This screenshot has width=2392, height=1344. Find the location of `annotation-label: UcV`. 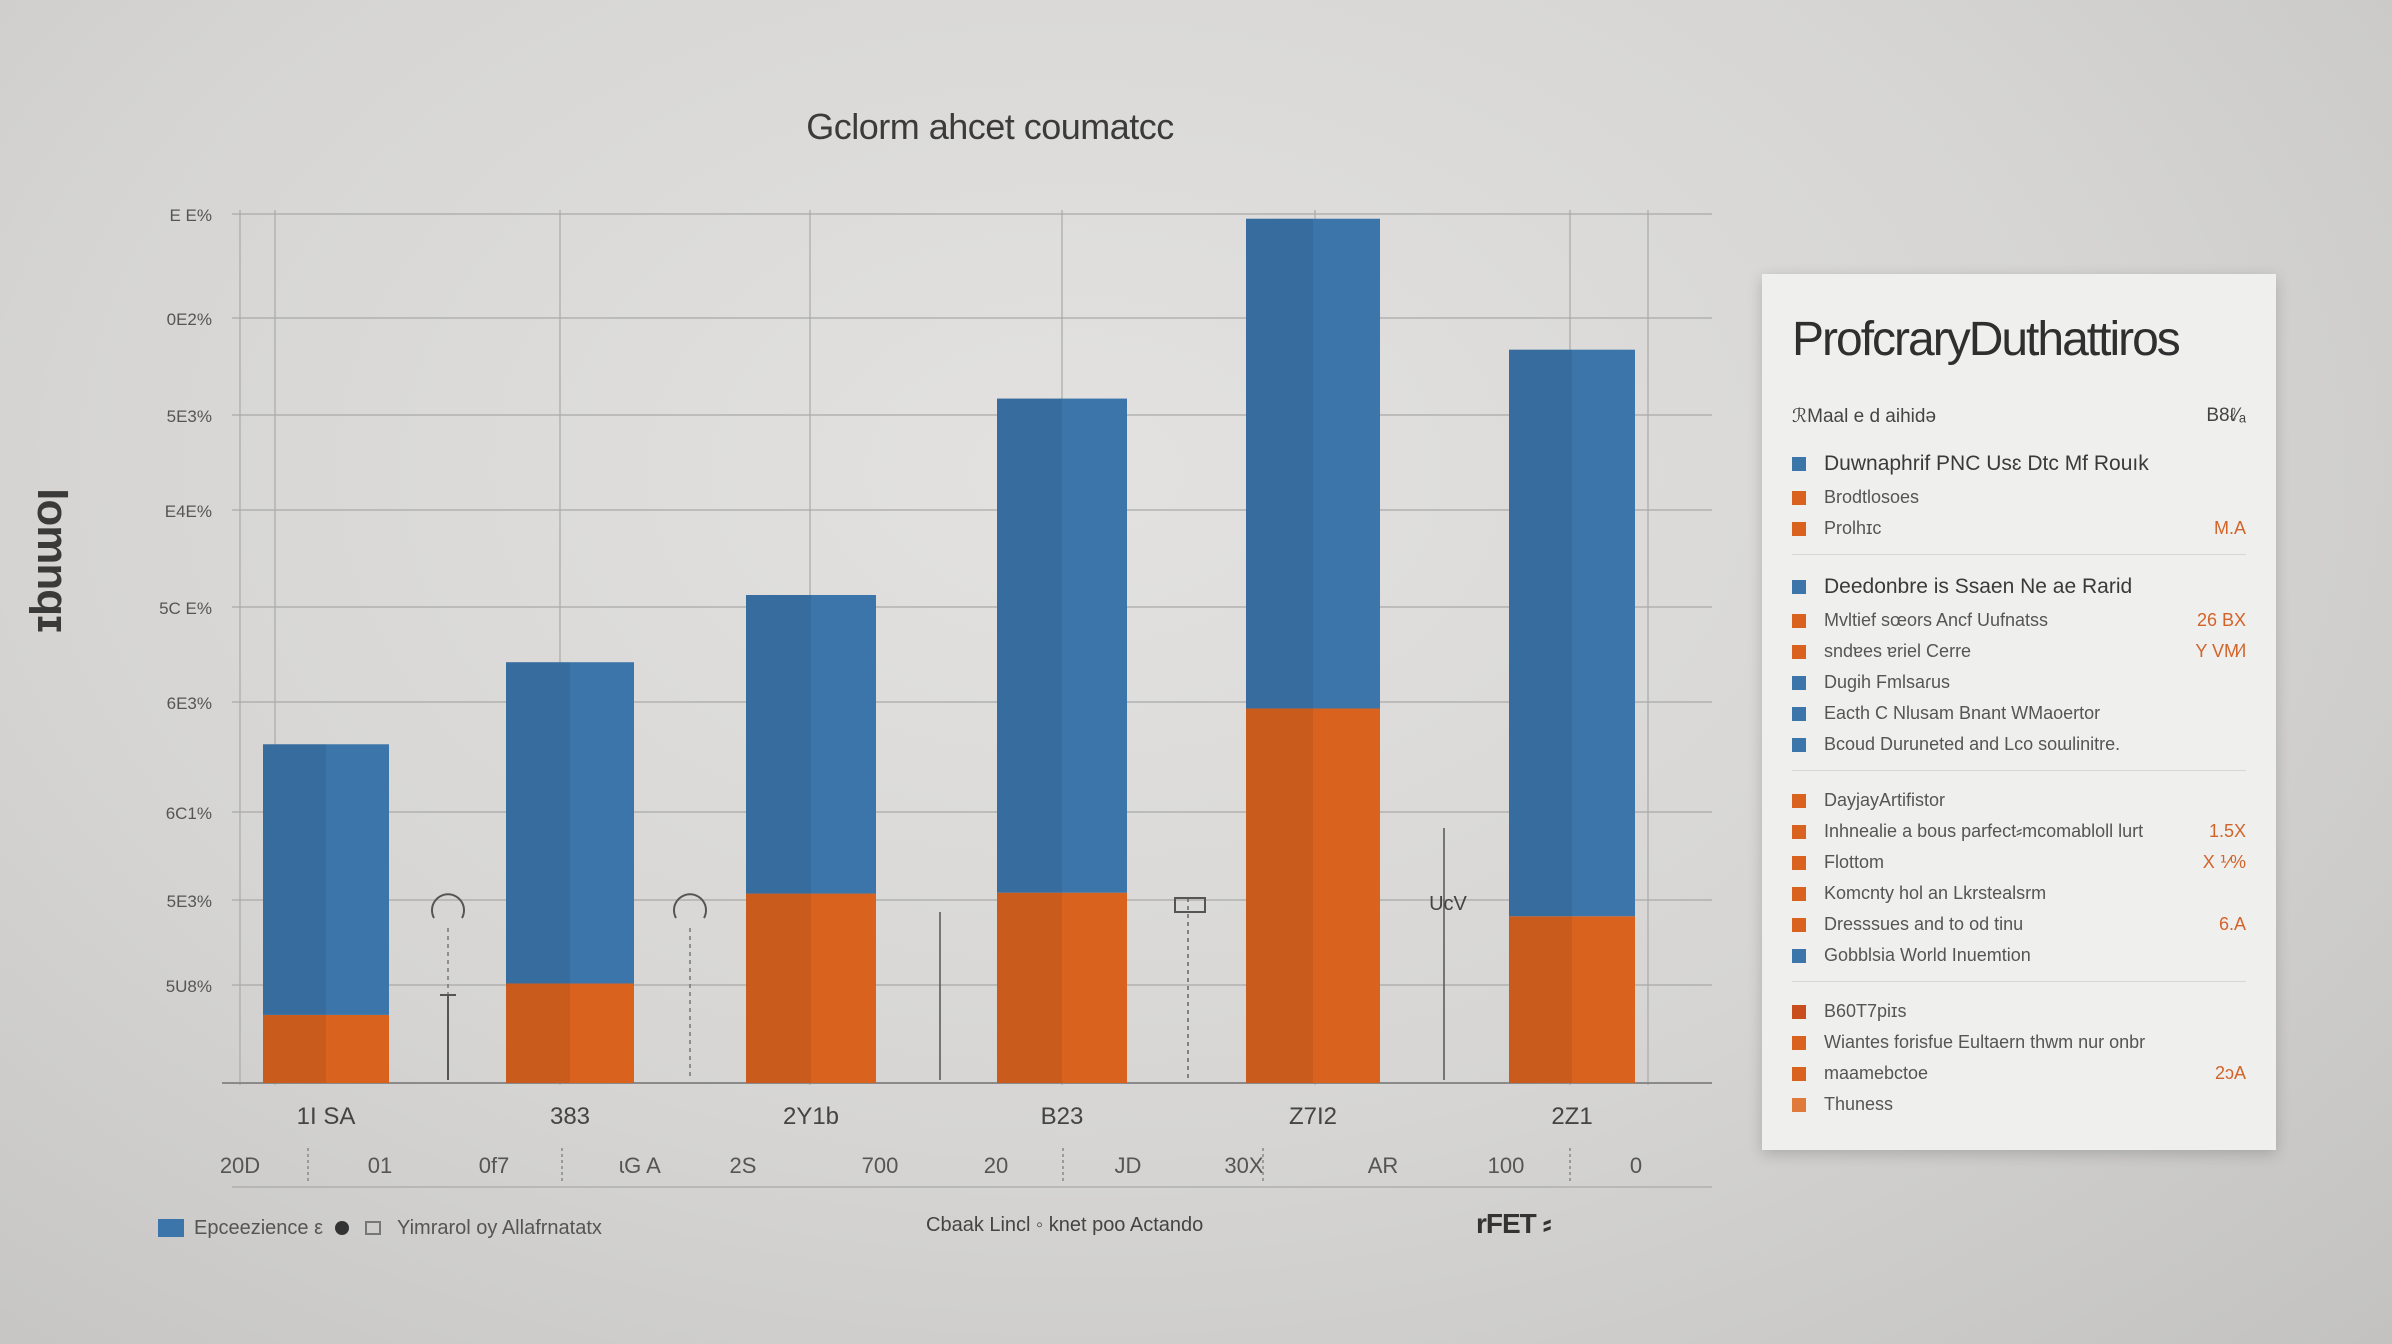

annotation-label: UcV is located at coordinates (1448, 904).